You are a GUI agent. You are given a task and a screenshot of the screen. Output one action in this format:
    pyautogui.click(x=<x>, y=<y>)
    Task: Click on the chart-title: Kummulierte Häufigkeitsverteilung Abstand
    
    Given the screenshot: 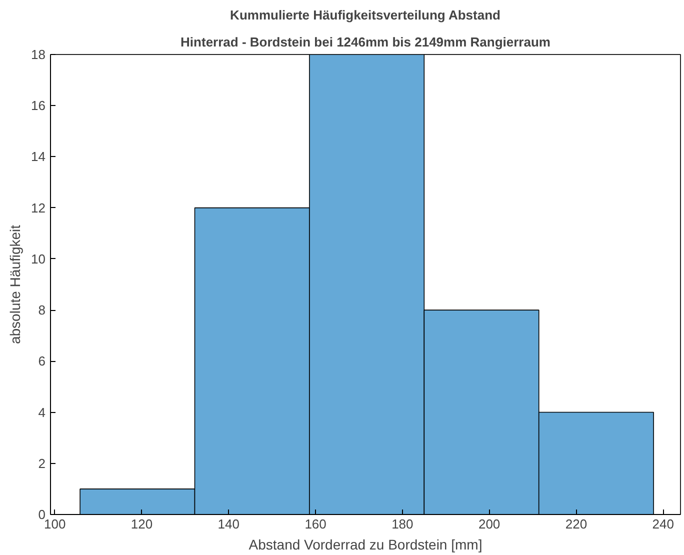 What is the action you would take?
    pyautogui.click(x=365, y=15)
    